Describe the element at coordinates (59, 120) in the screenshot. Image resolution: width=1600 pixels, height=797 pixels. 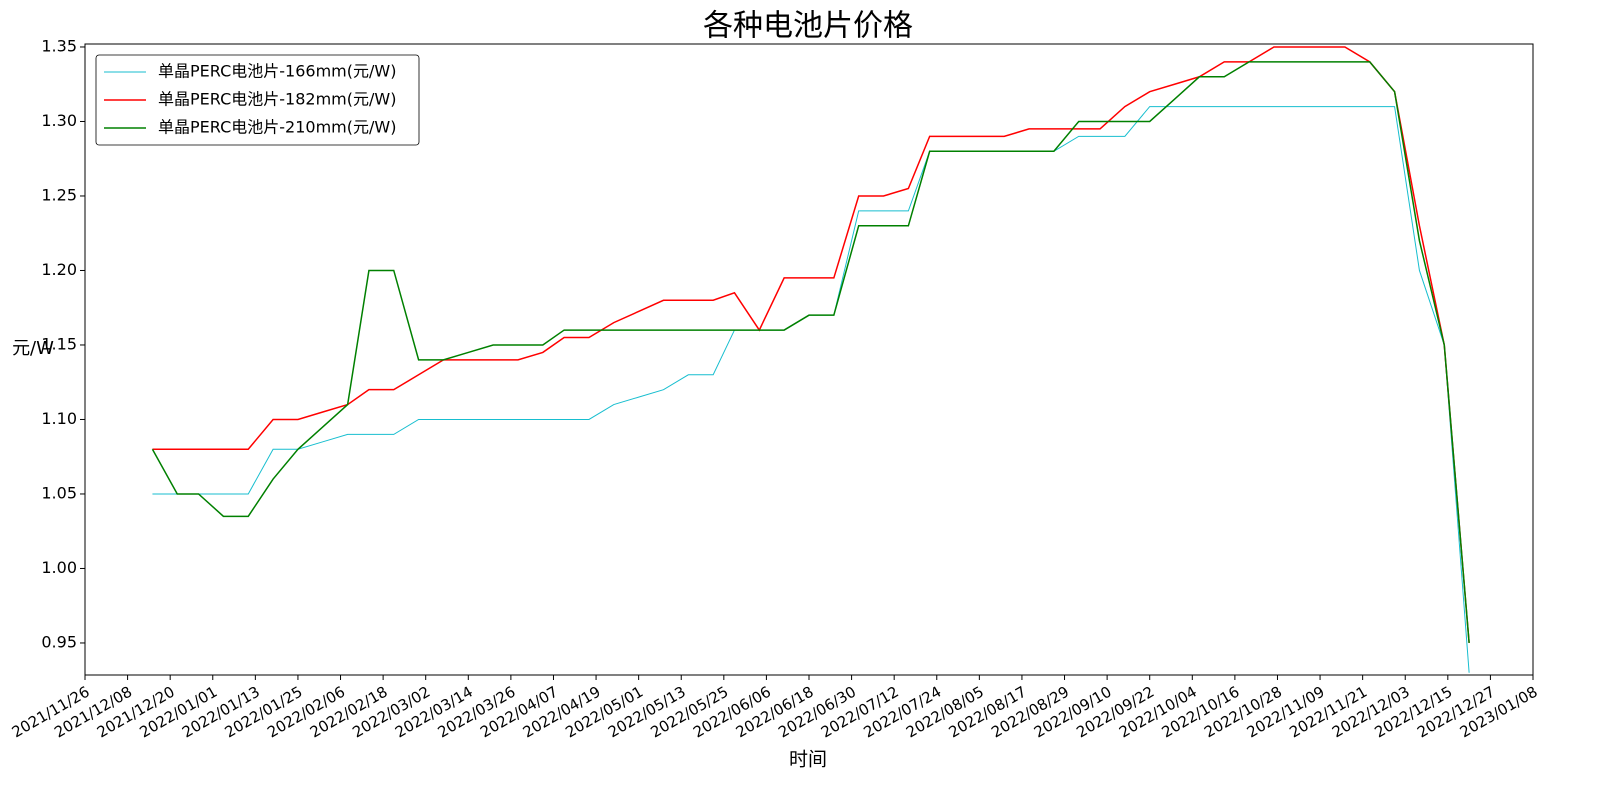
I see `y-tick-label: 1.30` at that location.